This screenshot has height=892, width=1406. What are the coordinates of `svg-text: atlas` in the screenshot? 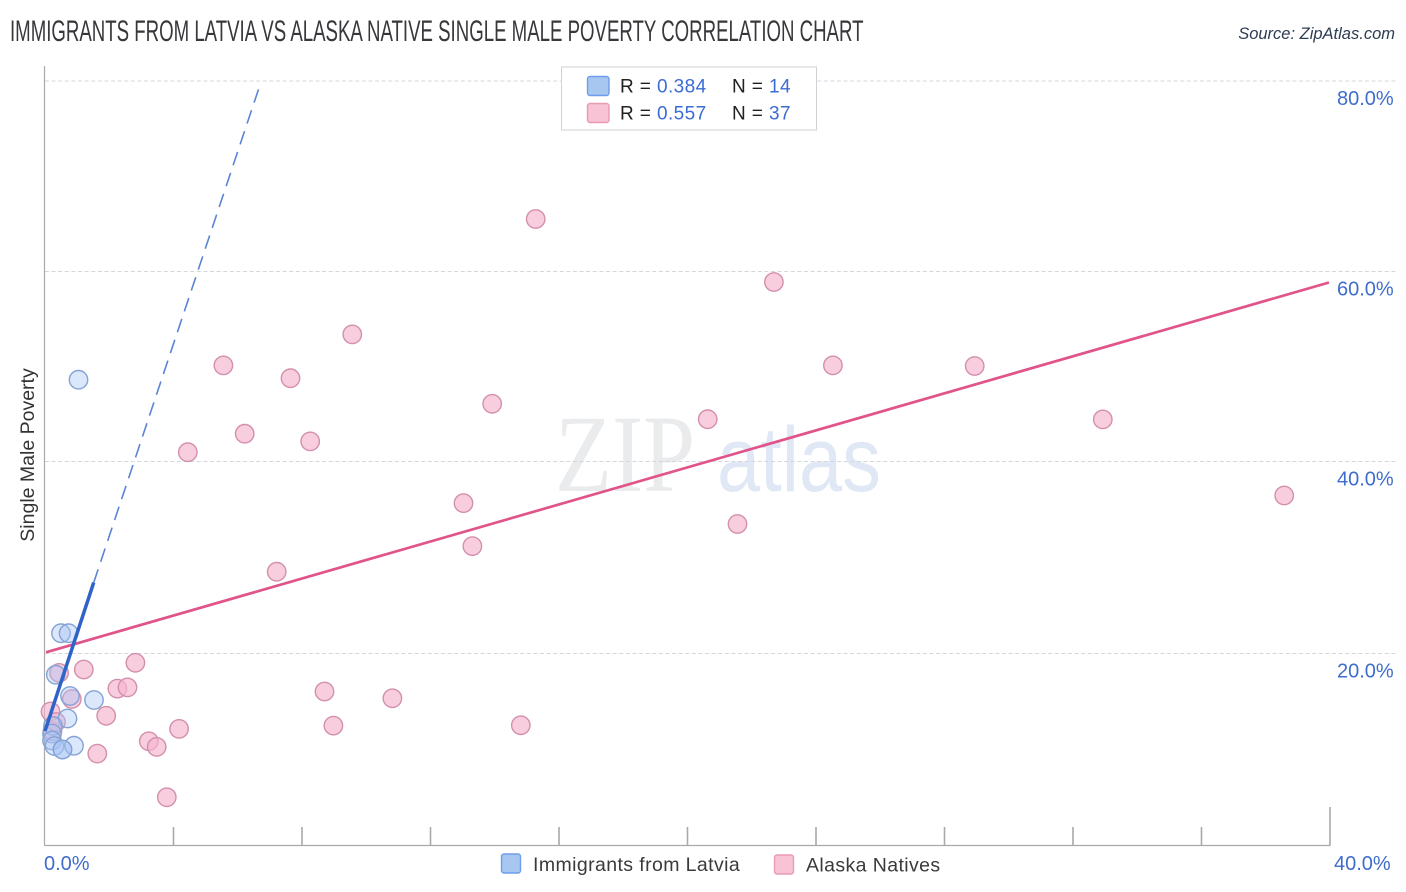 It's located at (799, 460).